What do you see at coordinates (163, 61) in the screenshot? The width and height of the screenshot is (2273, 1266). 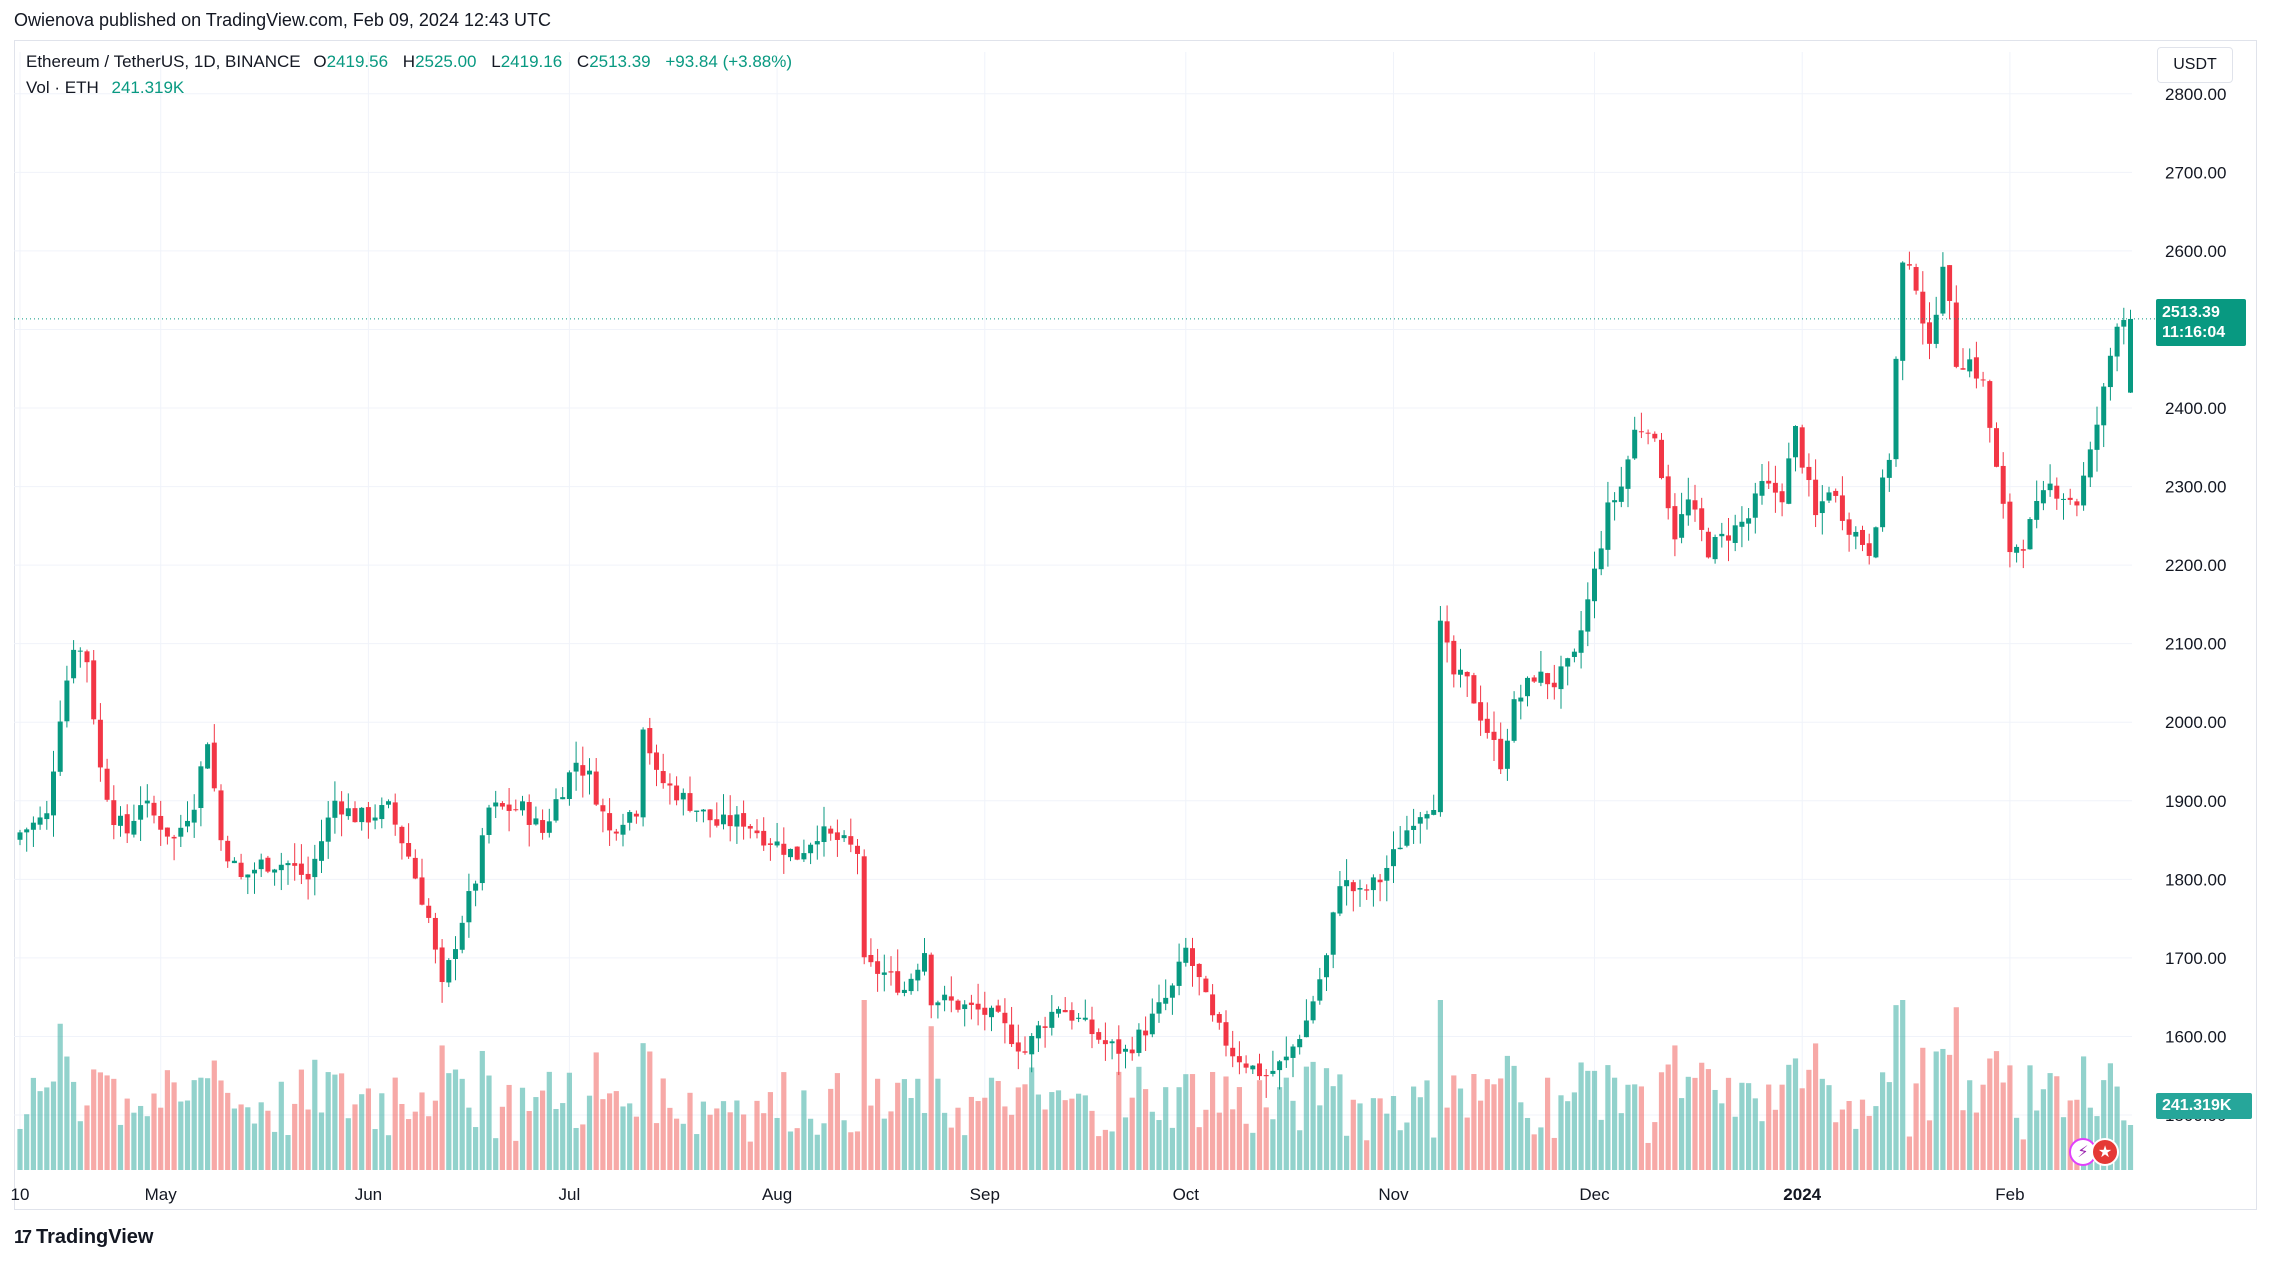 I see `symbol-title: Ethereum / TetherUS, 1D, BINANCE` at bounding box center [163, 61].